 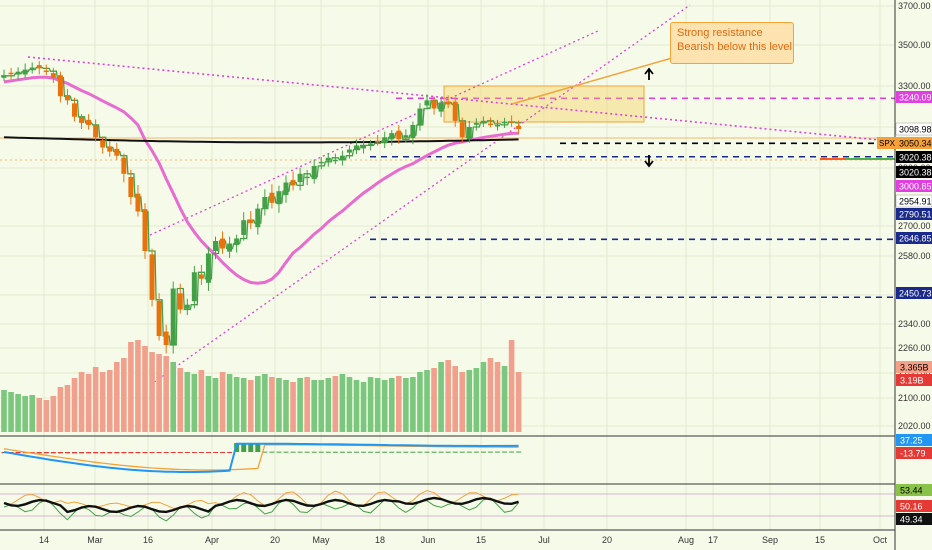 I want to click on x-tick-14: 15, so click(x=820, y=540).